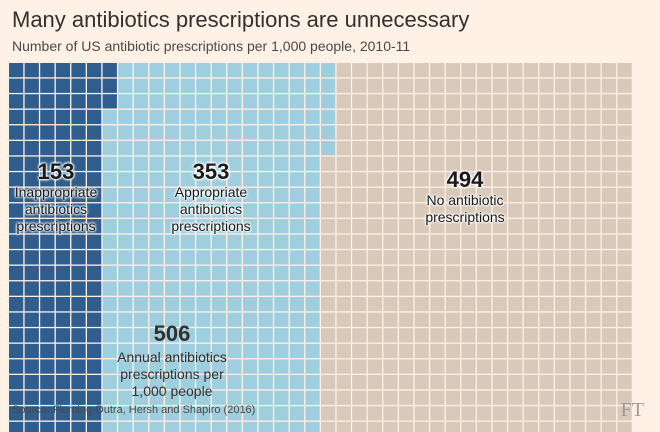 The height and width of the screenshot is (432, 660). What do you see at coordinates (465, 200) in the screenshot?
I see `label-no-antibiotic-line-1: No antibiotic` at bounding box center [465, 200].